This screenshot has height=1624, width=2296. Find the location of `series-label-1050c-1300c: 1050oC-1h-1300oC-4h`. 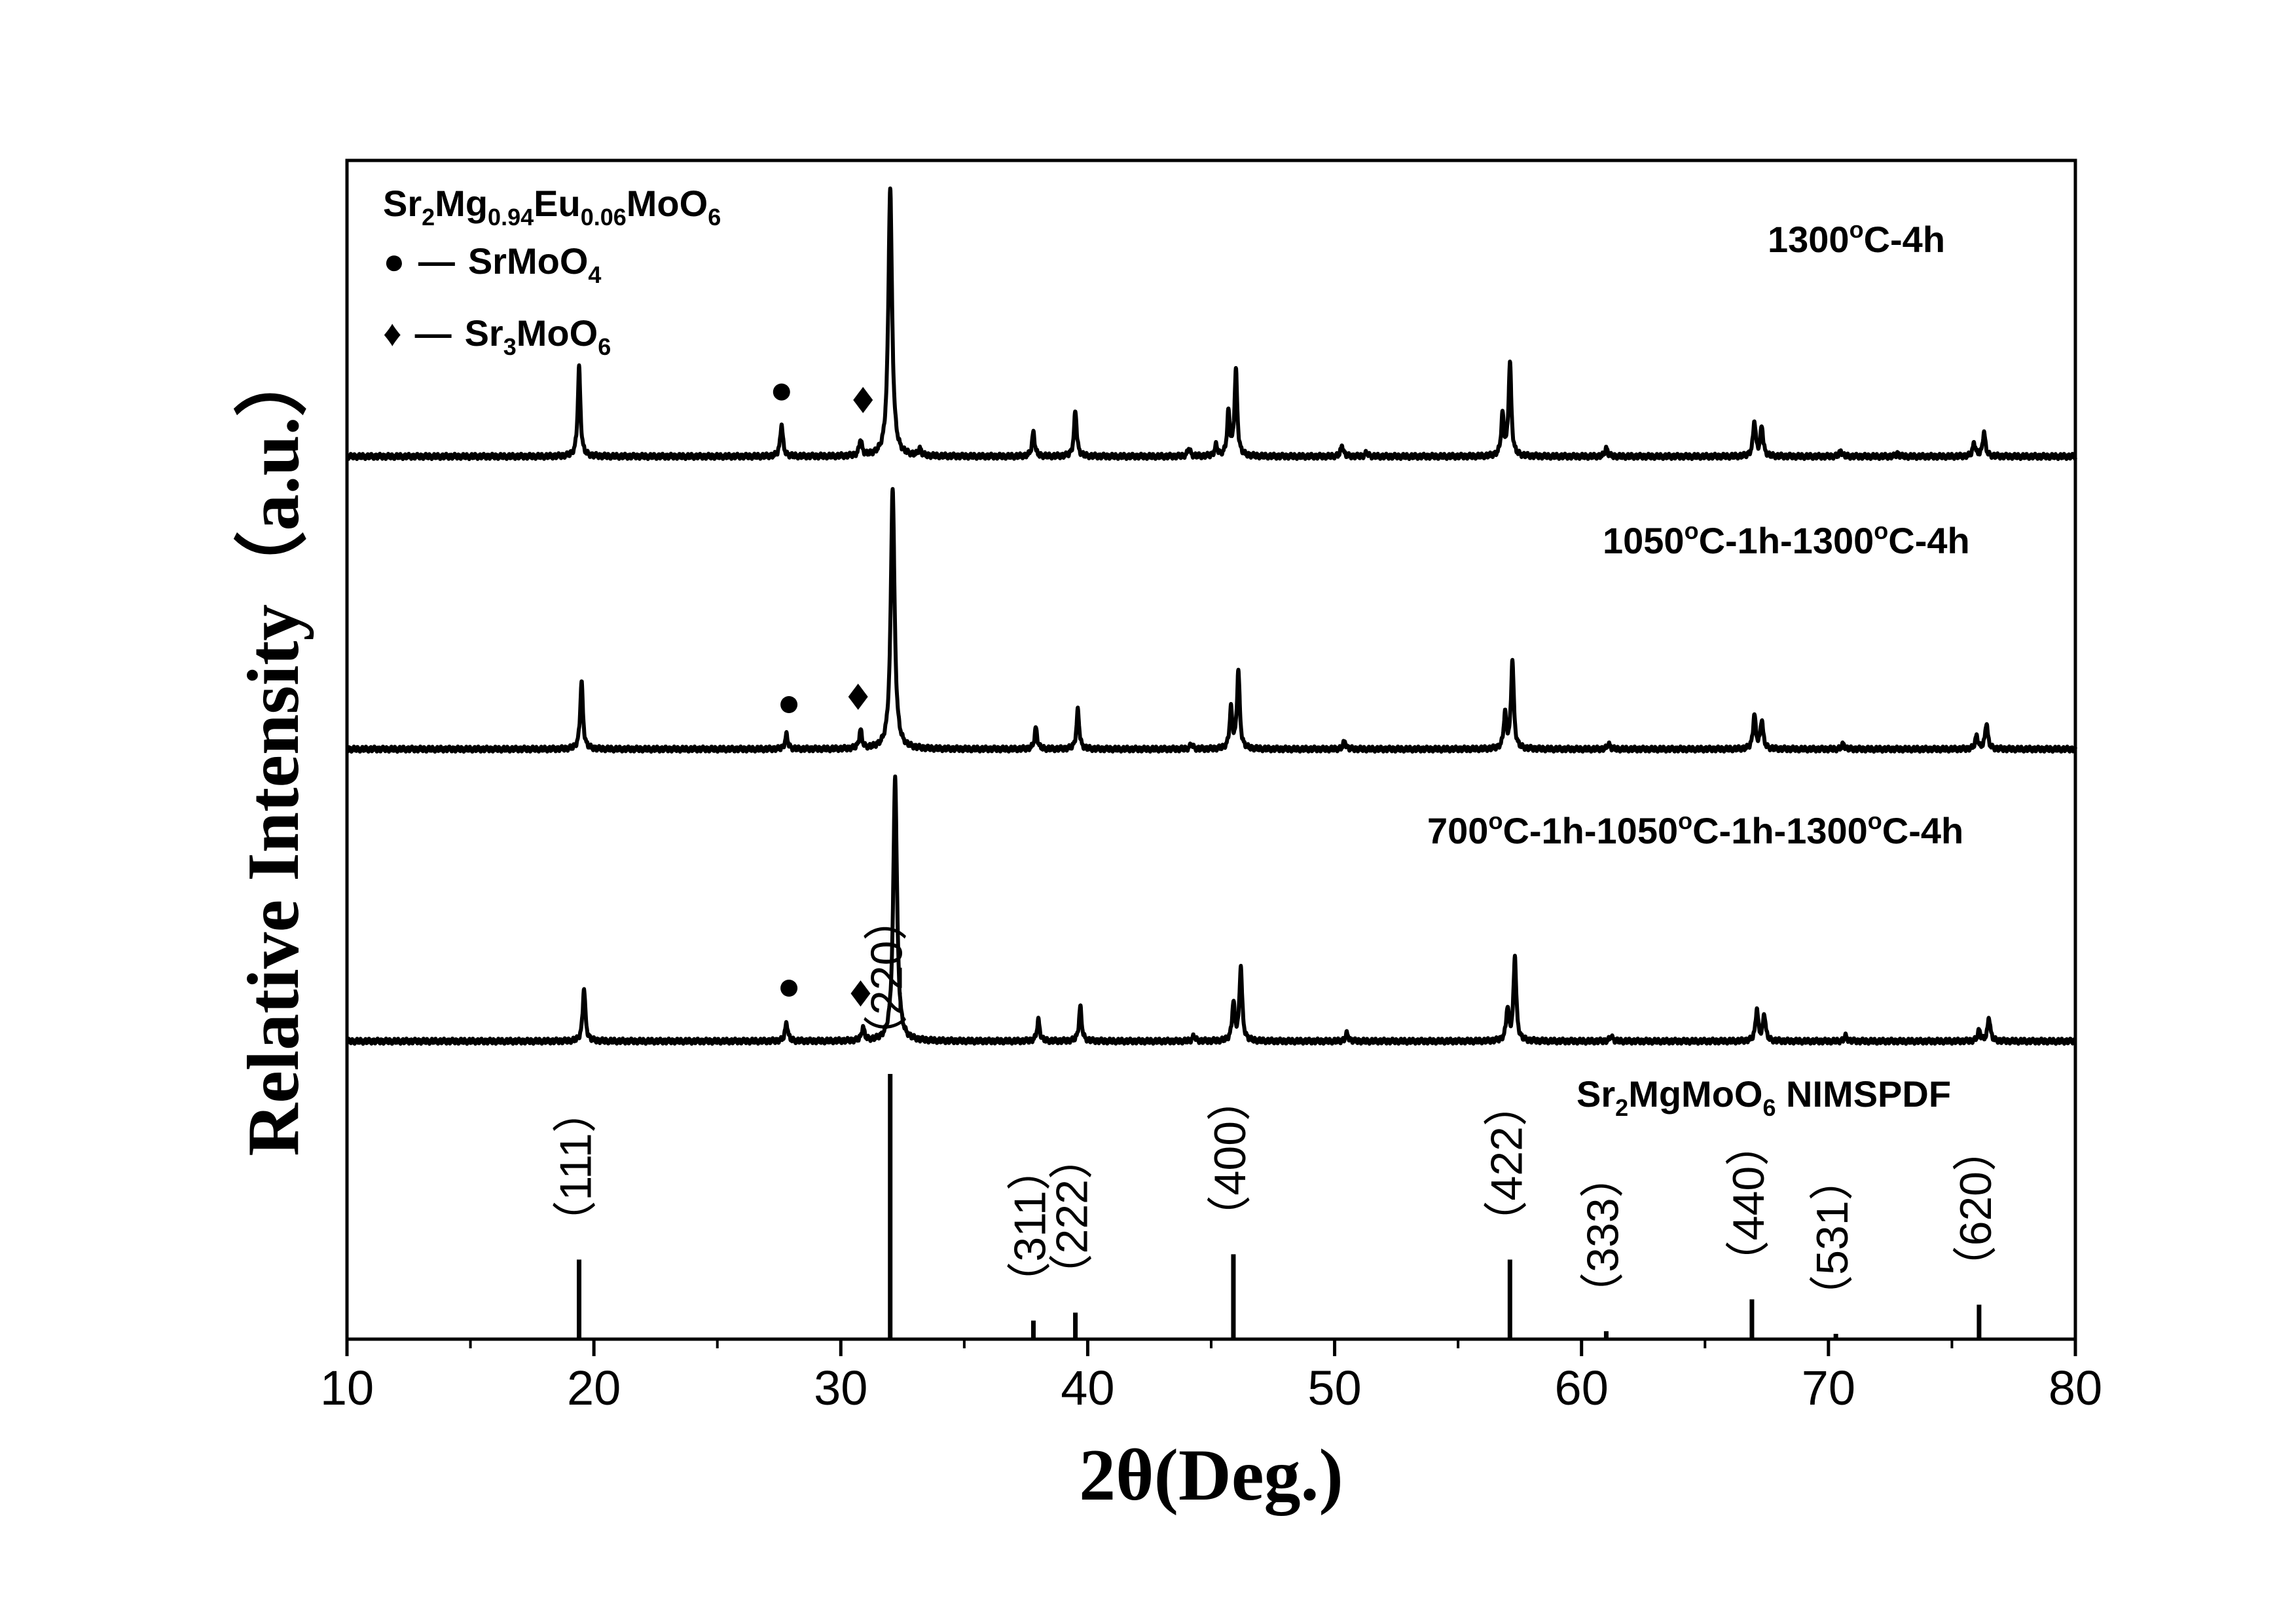

series-label-1050c-1300c: 1050oC-1h-1300oC-4h is located at coordinates (1786, 539).